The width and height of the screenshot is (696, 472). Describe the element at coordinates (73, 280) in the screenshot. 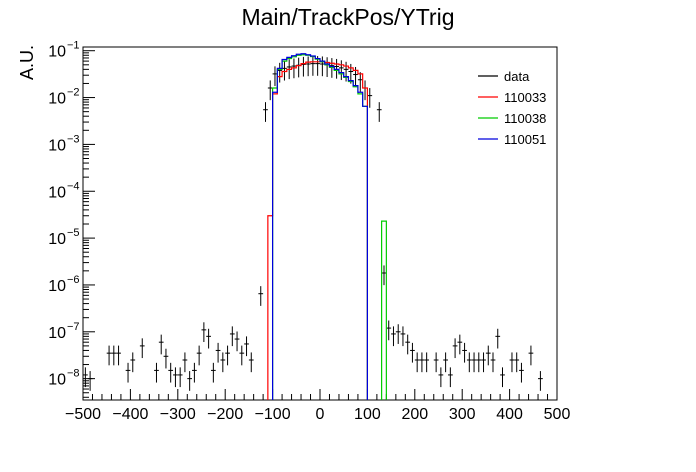

I see `y-tick-exponent: −6` at that location.